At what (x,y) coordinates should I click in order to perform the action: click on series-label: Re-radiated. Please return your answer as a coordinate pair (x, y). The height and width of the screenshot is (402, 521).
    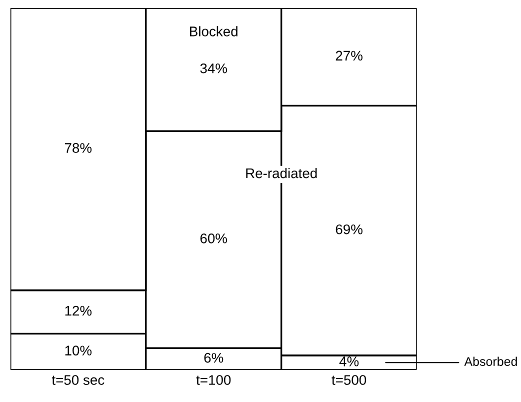
    Looking at the image, I should click on (281, 173).